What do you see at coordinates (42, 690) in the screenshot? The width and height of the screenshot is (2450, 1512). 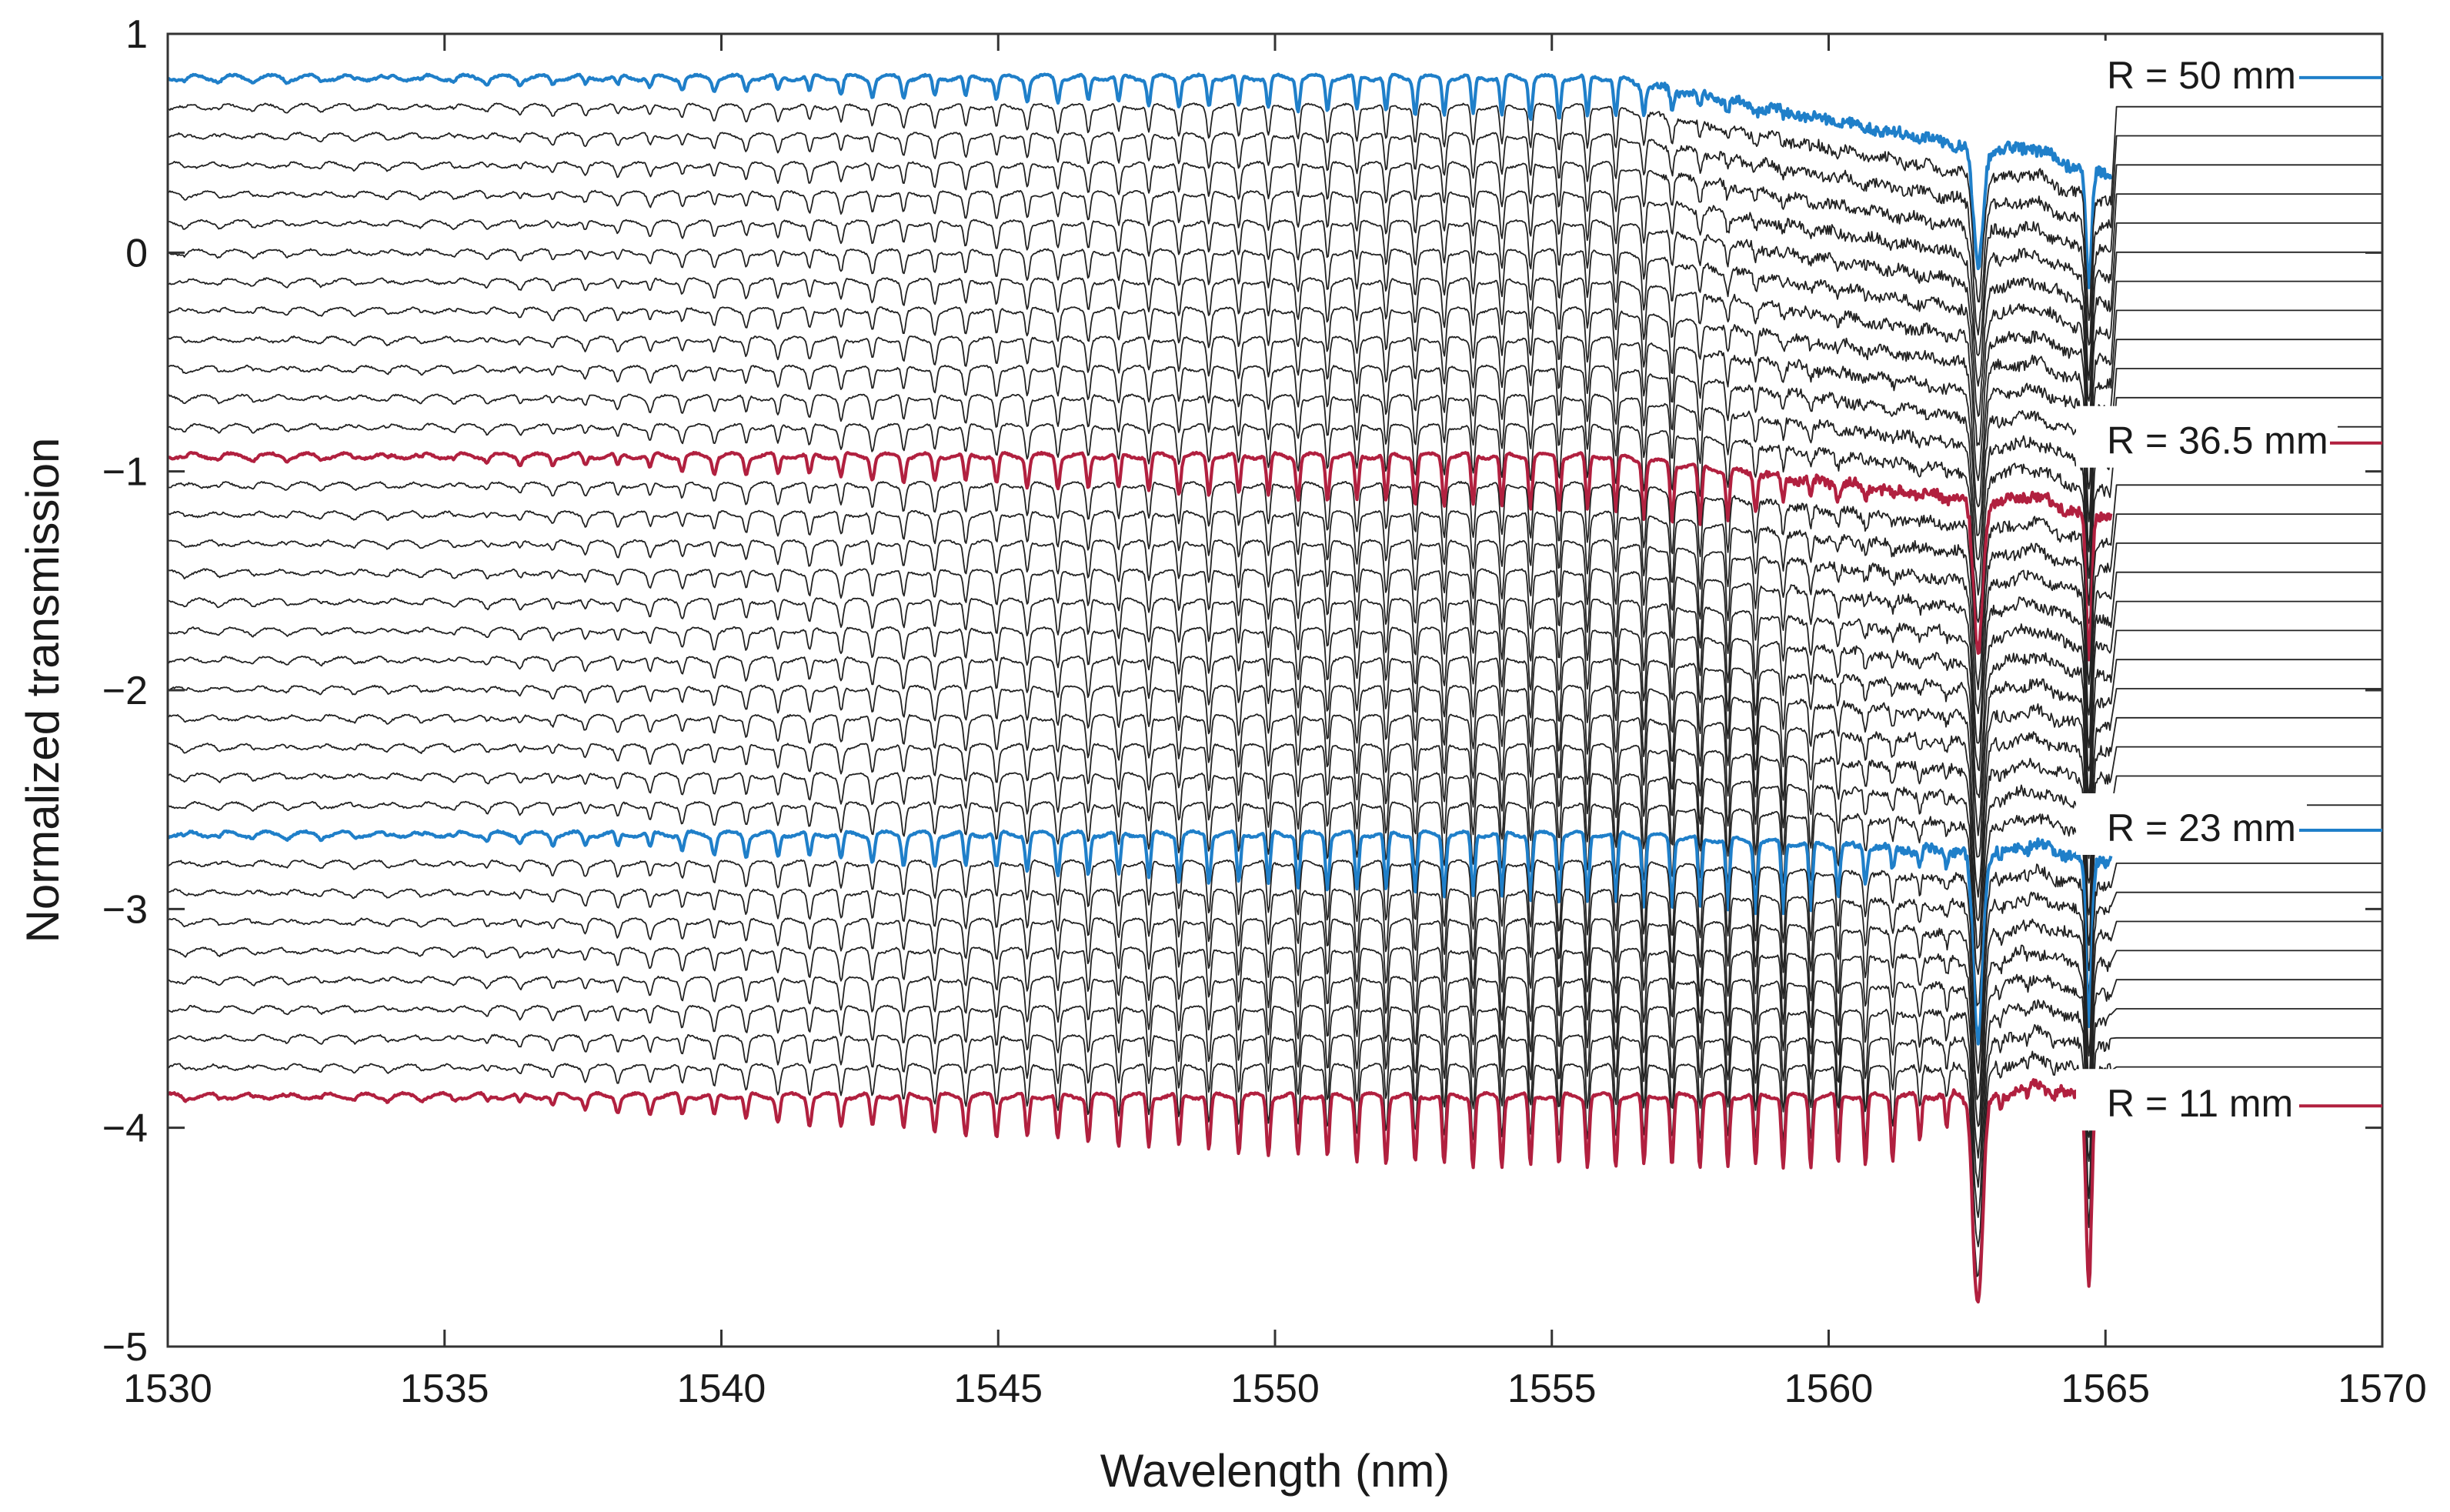 I see `y-axis-title: Normalized transmission` at bounding box center [42, 690].